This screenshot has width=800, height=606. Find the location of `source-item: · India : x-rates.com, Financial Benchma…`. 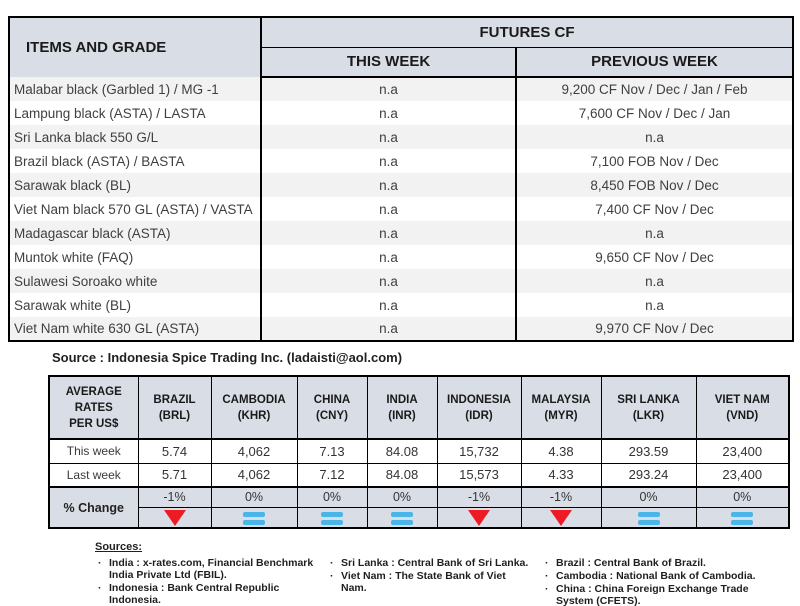

source-item: · India : x-rates.com, Financial Benchma… is located at coordinates (211, 569).